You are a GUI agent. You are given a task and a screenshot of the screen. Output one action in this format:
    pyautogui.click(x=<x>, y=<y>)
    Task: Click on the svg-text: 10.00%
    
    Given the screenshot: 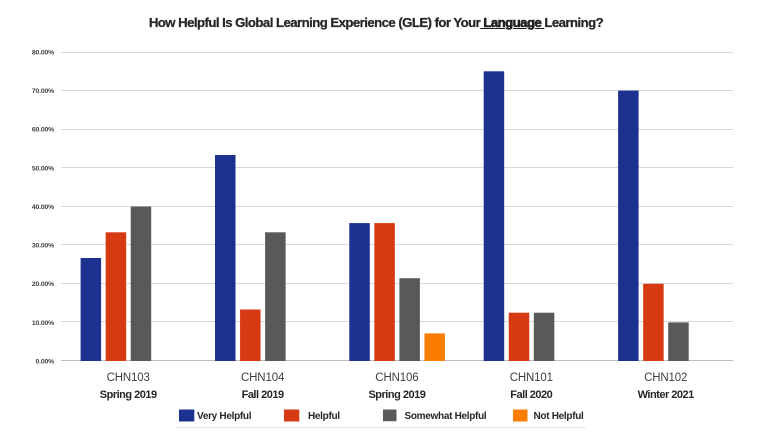 What is the action you would take?
    pyautogui.click(x=43, y=323)
    